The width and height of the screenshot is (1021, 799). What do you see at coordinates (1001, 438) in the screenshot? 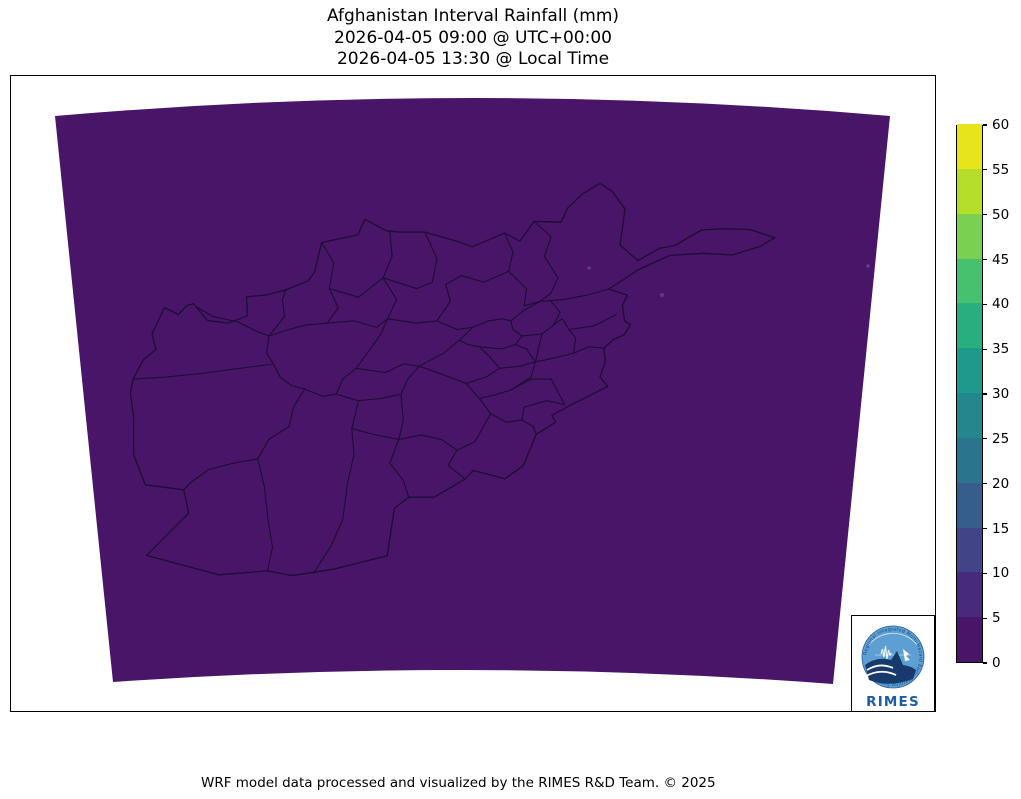
I see `colorbar-tick-label: 25` at bounding box center [1001, 438].